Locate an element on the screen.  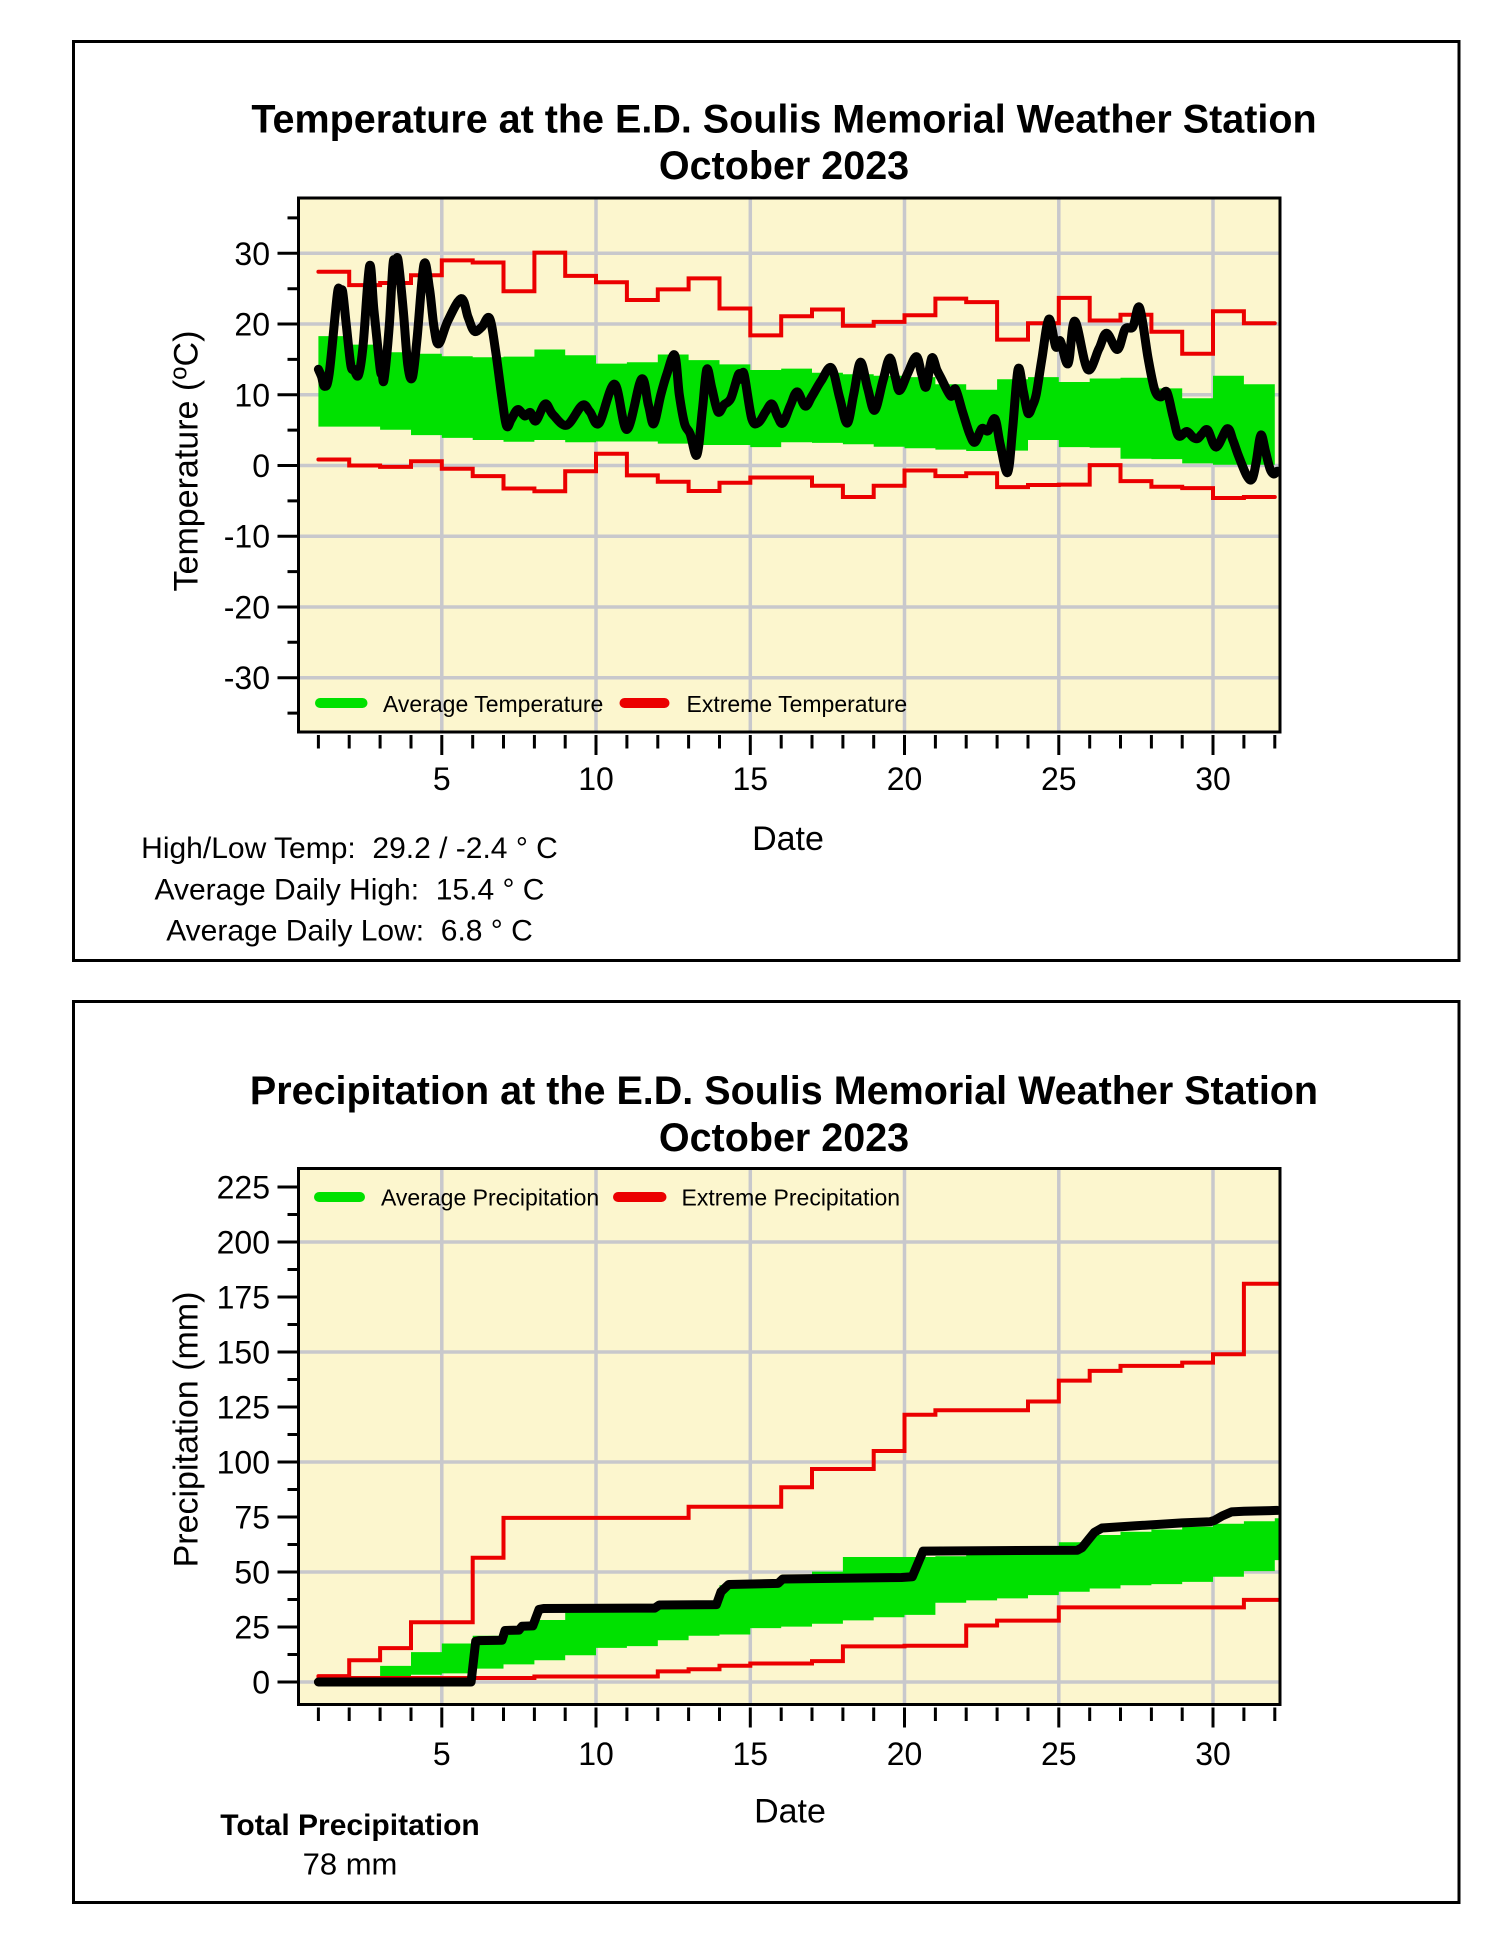
svg-text: 175 is located at coordinates (243, 1298).